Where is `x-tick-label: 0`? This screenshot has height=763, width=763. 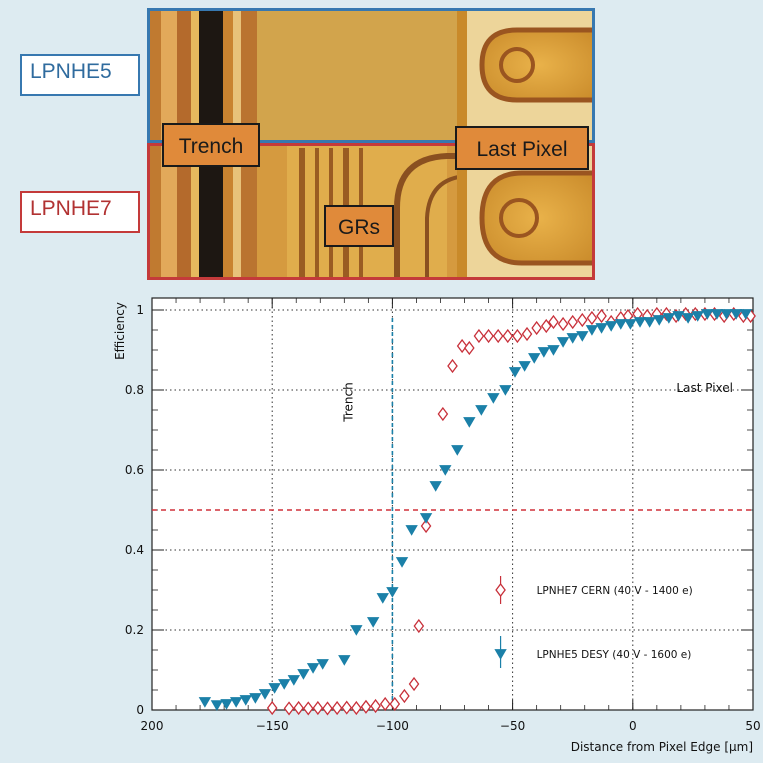 x-tick-label: 0 is located at coordinates (633, 726).